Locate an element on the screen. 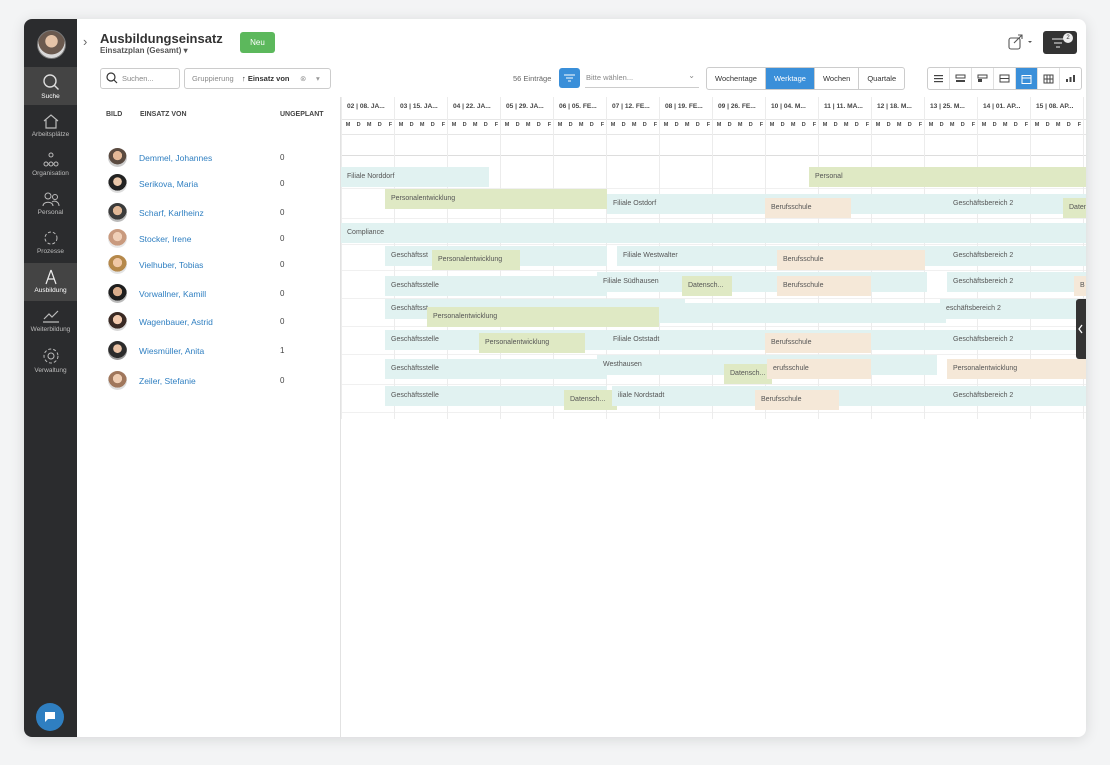  grouped-view-button is located at coordinates (983, 78).